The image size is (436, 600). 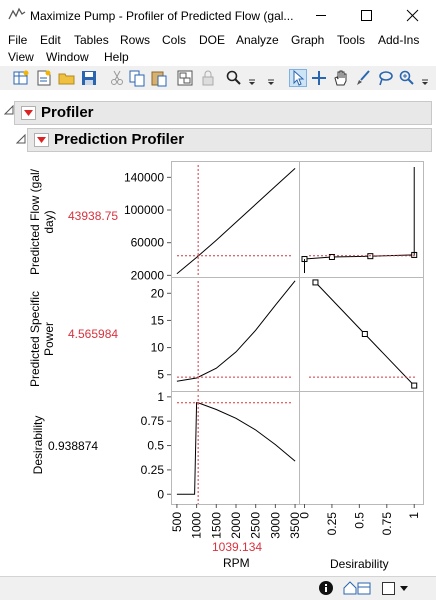 I want to click on prediction-profiler-disclosure-icon, so click(x=22, y=139).